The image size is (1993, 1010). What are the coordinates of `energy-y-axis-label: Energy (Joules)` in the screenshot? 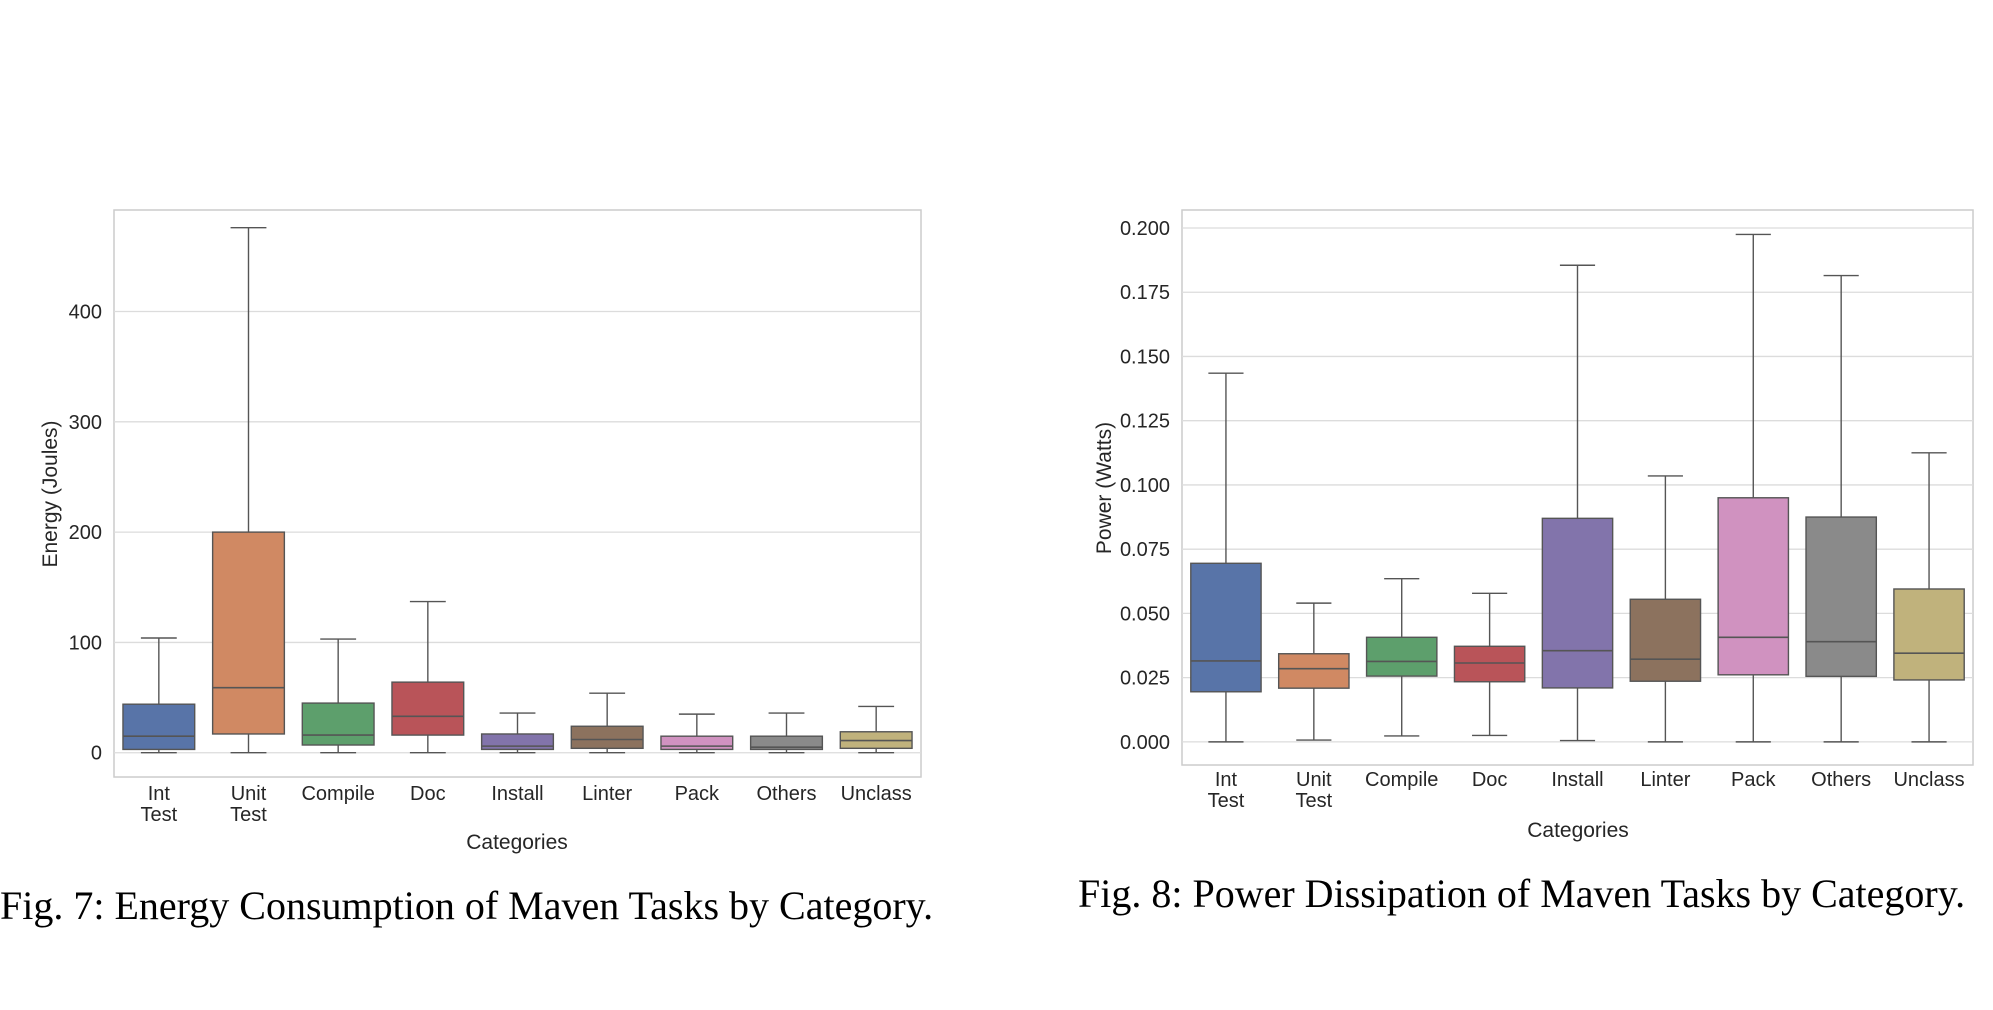 It's located at (50, 493).